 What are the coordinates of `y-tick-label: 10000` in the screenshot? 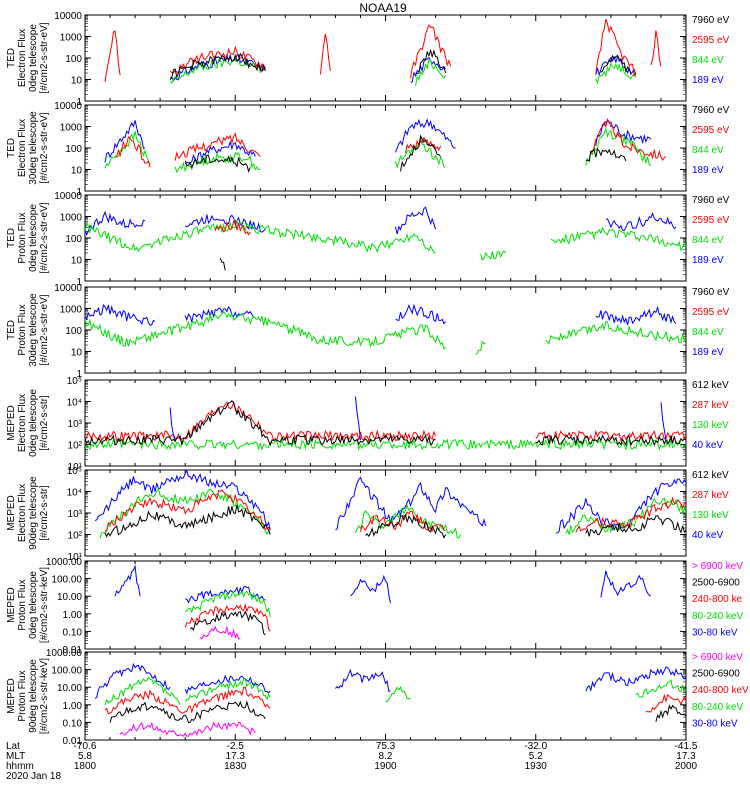 It's located at (68, 196).